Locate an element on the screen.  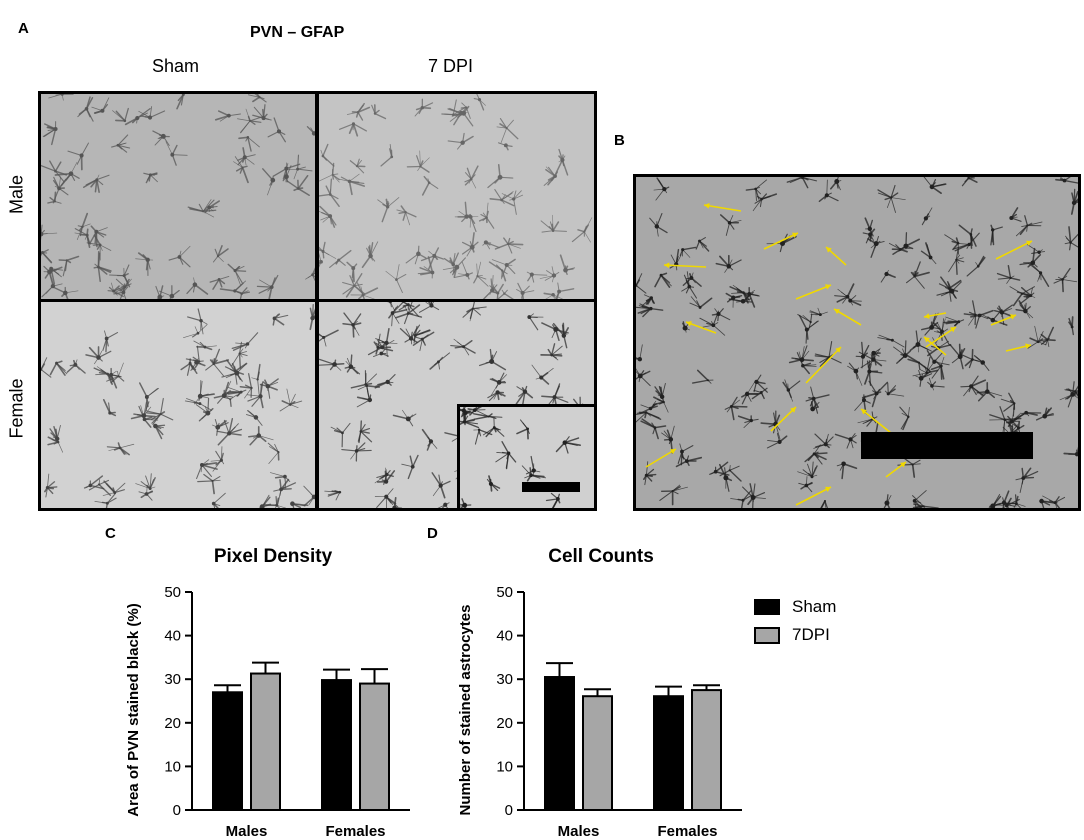
legend: Sham 7DPI is located at coordinates (795, 621).